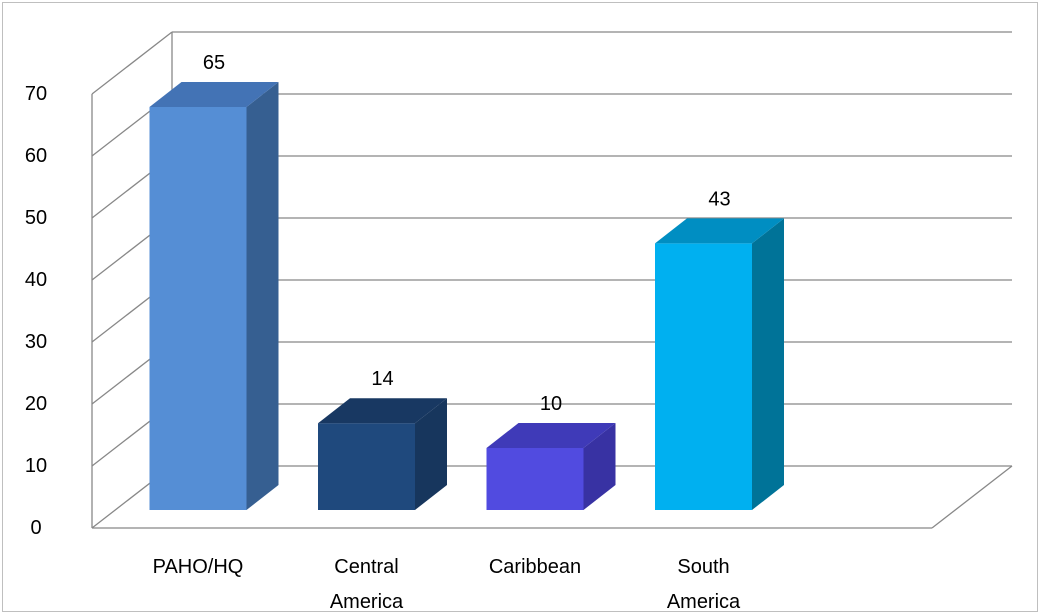  What do you see at coordinates (36, 466) in the screenshot?
I see `y-tick-label: 10` at bounding box center [36, 466].